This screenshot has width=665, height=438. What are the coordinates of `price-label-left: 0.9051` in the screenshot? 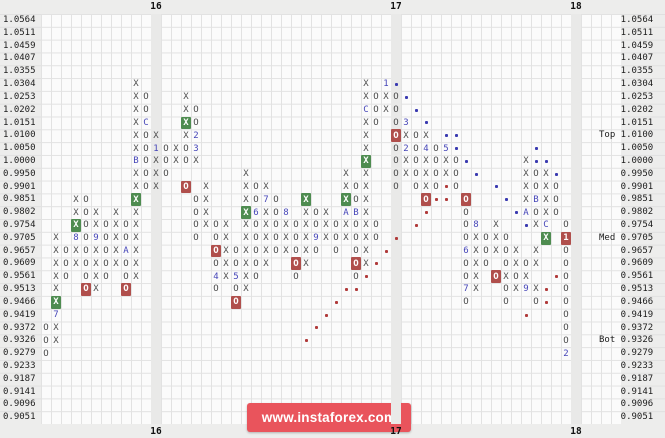 It's located at (19, 417).